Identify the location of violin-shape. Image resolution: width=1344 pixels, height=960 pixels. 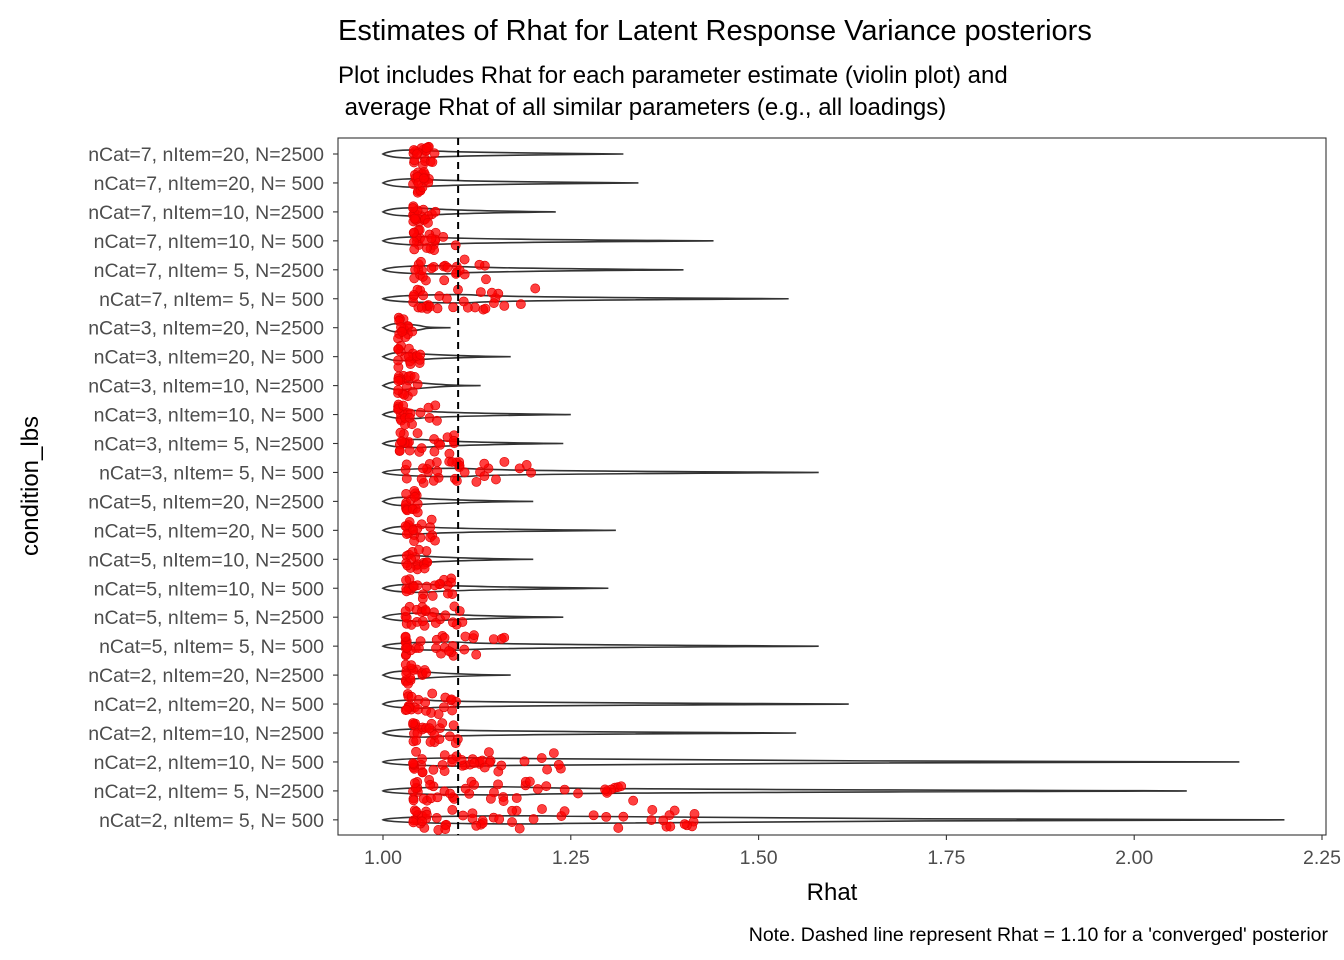
(615, 704).